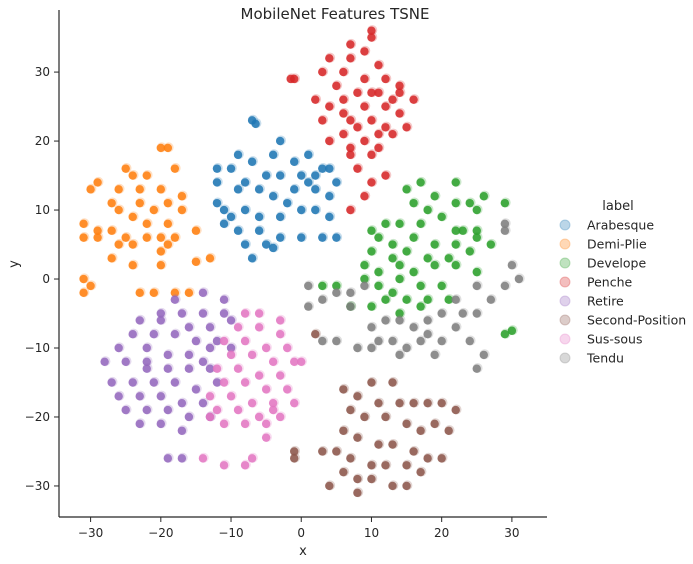  I want to click on series-second-position, so click(376, 413).